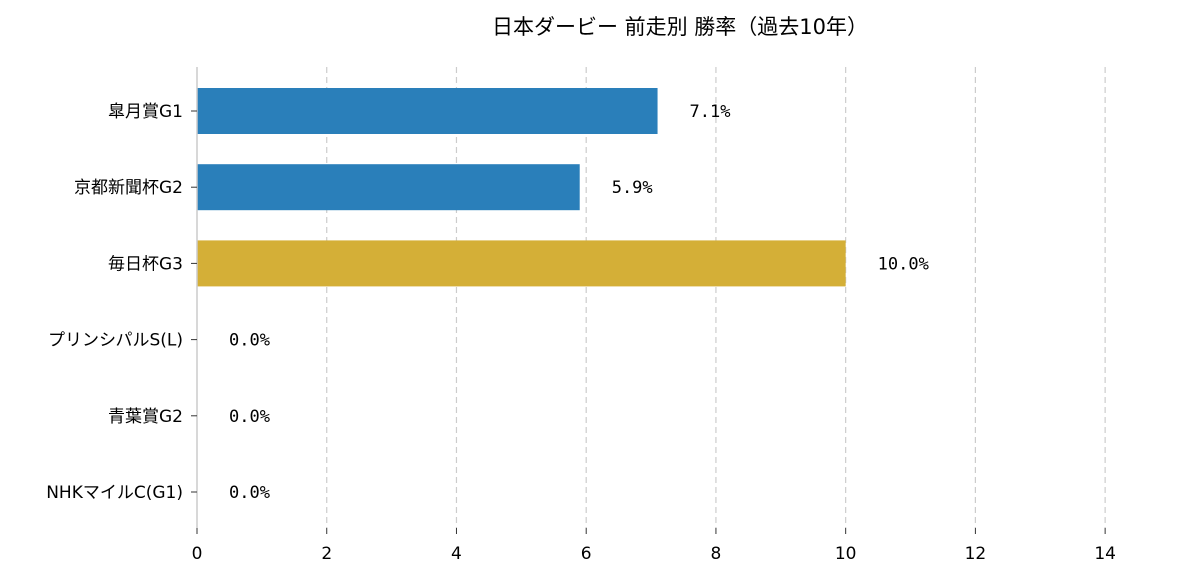  I want to click on x-tick-label: 4, so click(456, 554).